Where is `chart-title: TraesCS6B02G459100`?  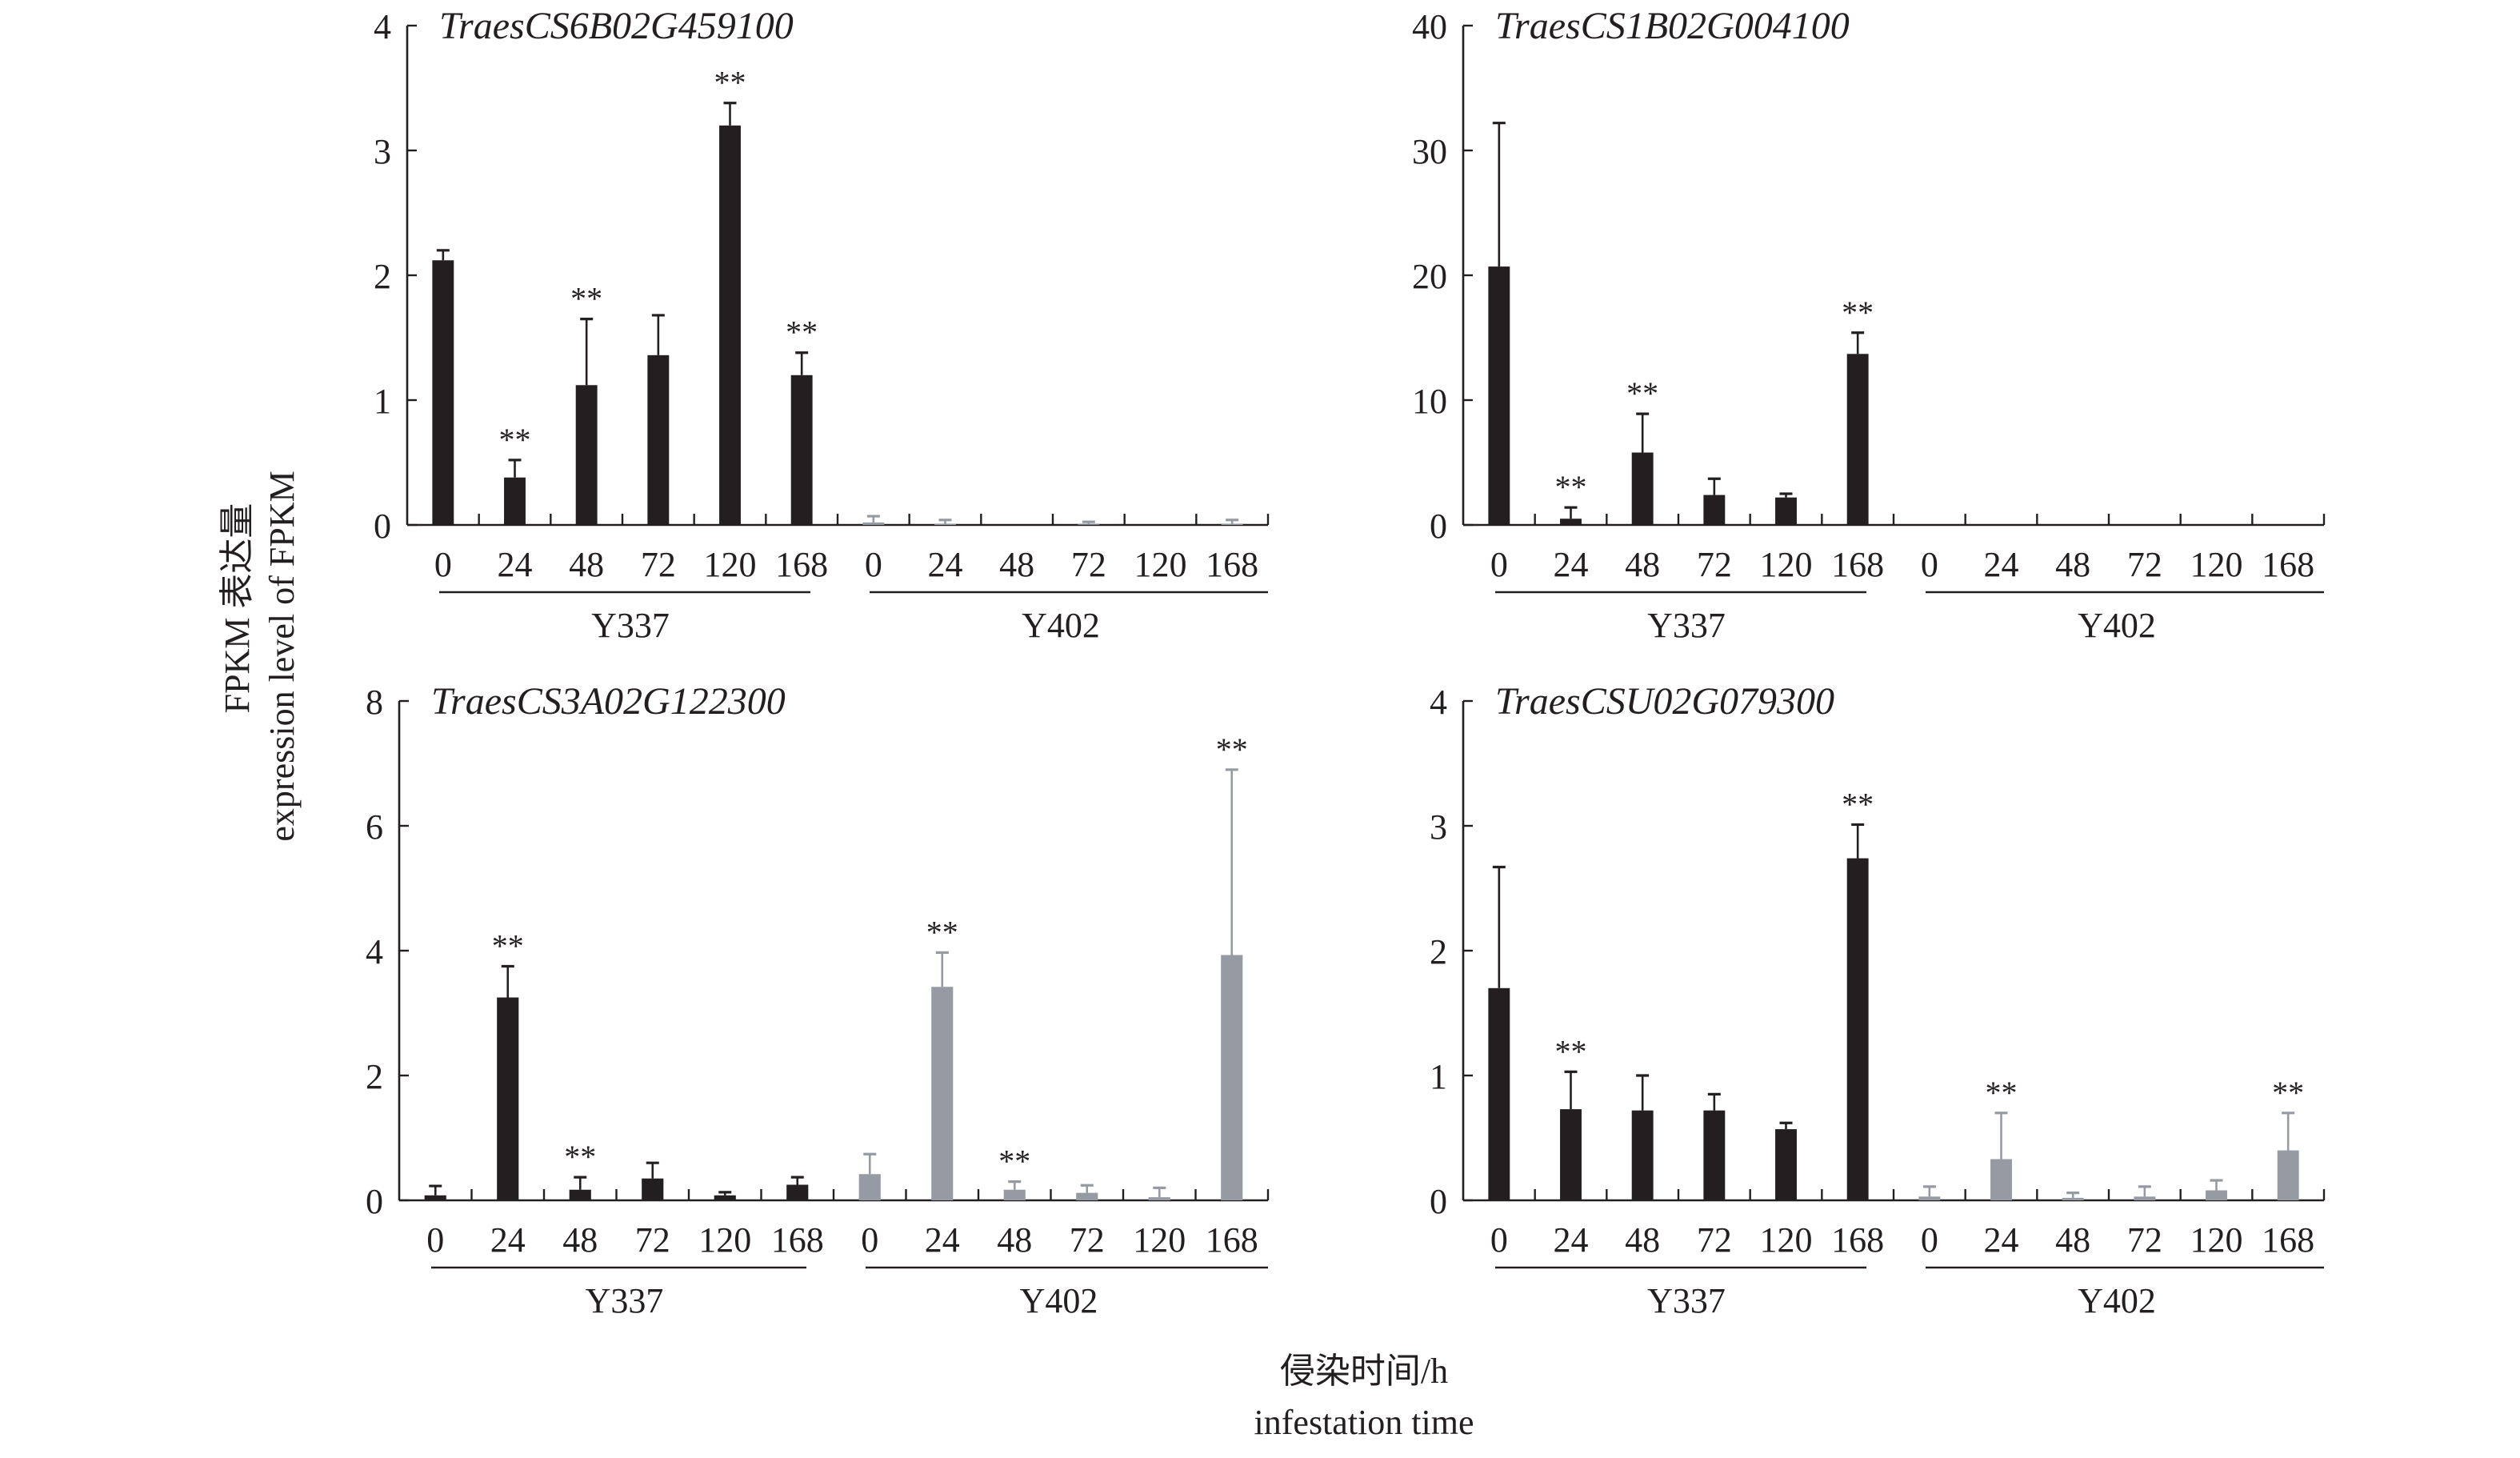
chart-title: TraesCS6B02G459100 is located at coordinates (616, 26).